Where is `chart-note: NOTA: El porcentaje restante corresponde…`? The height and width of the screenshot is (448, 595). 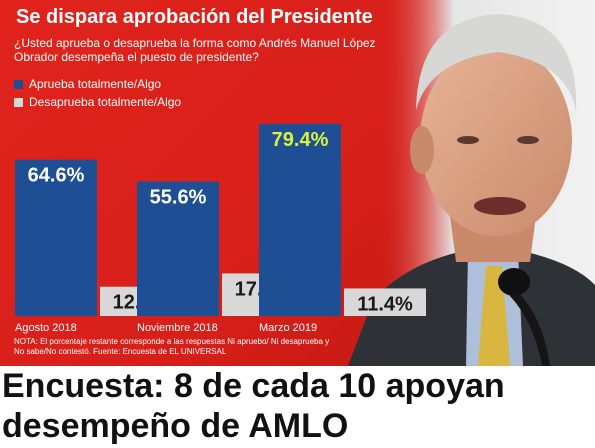 chart-note: NOTA: El porcentaje restante corresponde… is located at coordinates (172, 346).